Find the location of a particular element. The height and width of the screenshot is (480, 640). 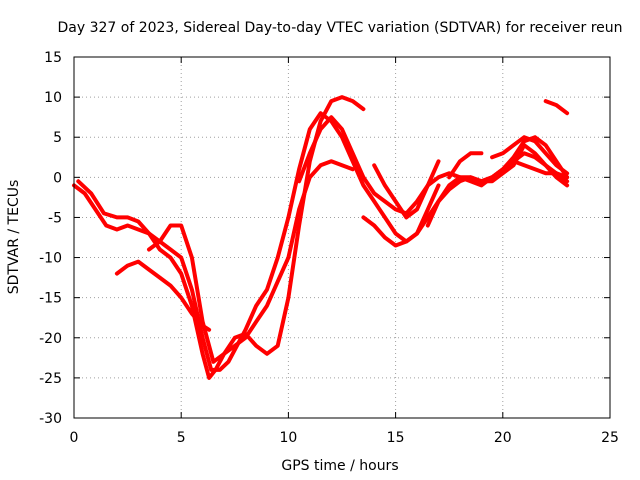

y-tick-label: -15 is located at coordinates (50, 299).